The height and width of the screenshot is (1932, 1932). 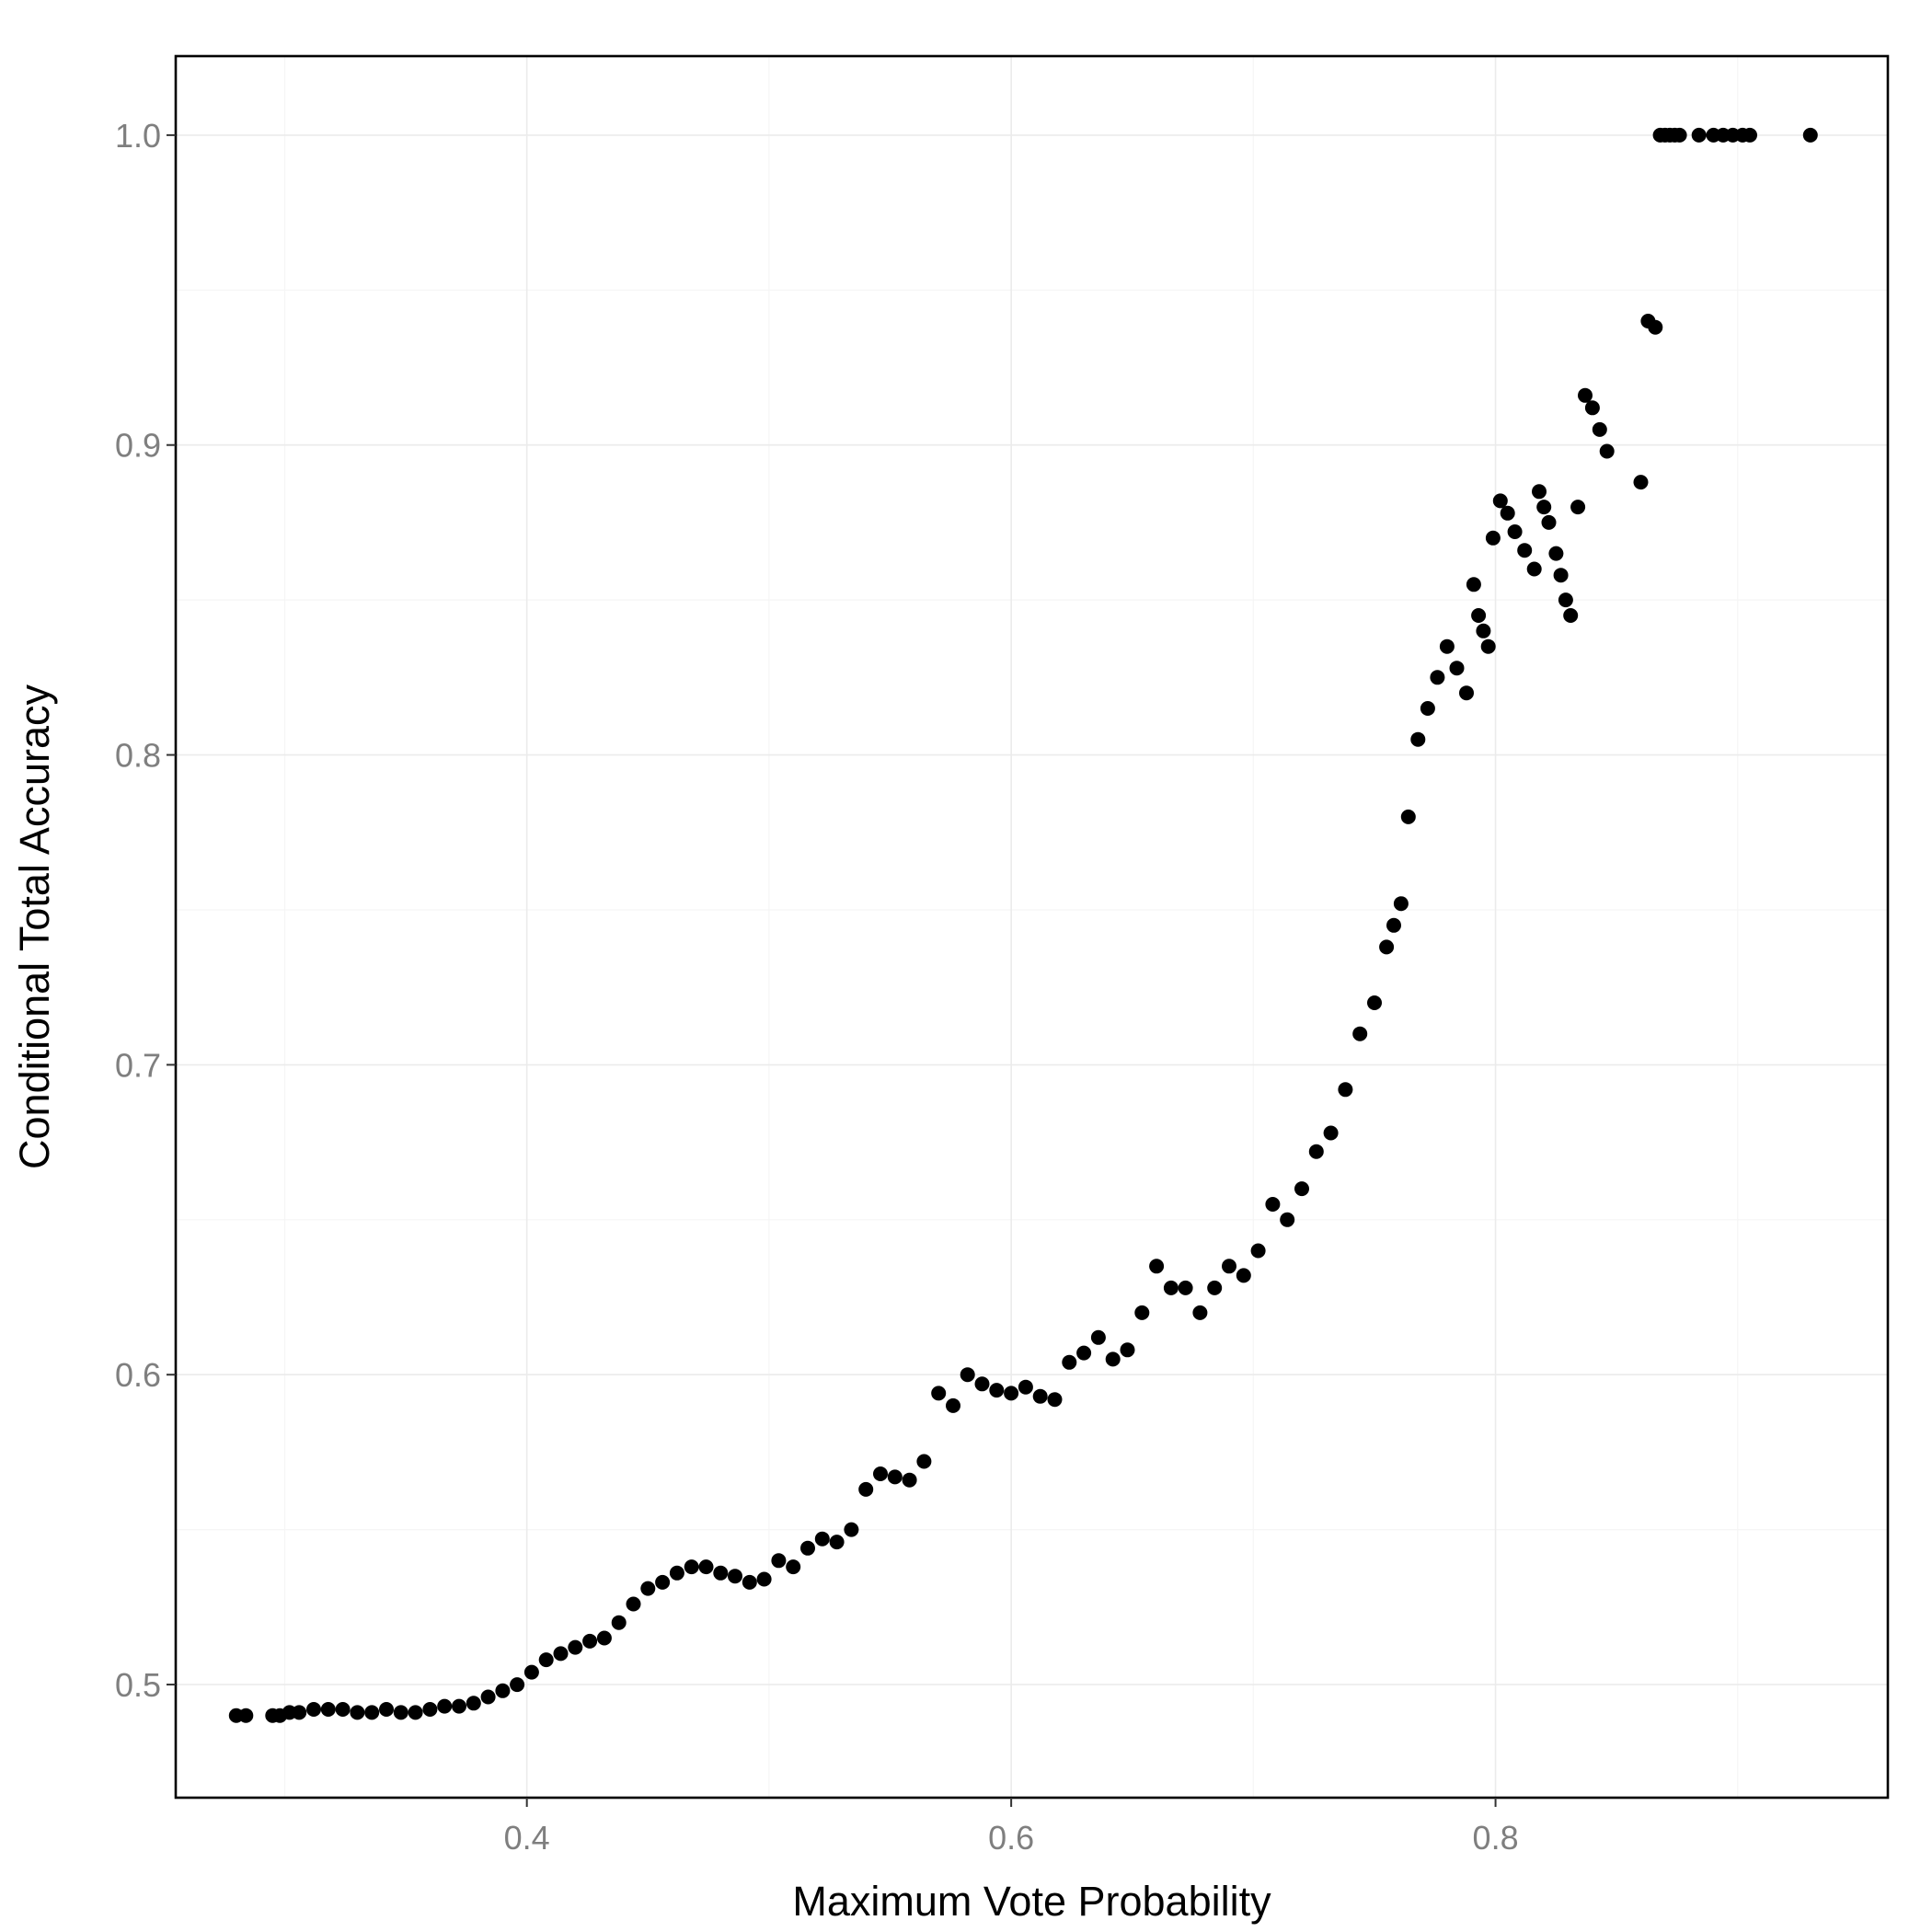 I want to click on y-tick-label: 0.8, so click(x=138, y=756).